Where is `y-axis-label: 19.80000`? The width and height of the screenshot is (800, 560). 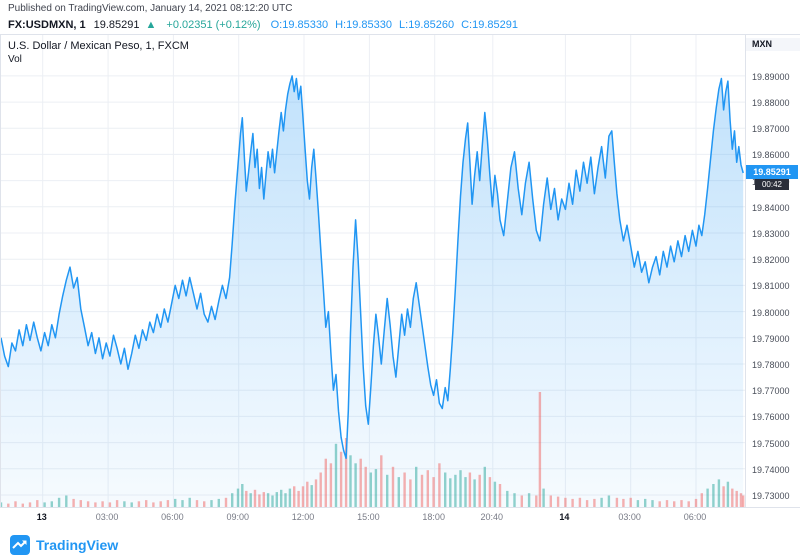 y-axis-label: 19.80000 is located at coordinates (771, 312).